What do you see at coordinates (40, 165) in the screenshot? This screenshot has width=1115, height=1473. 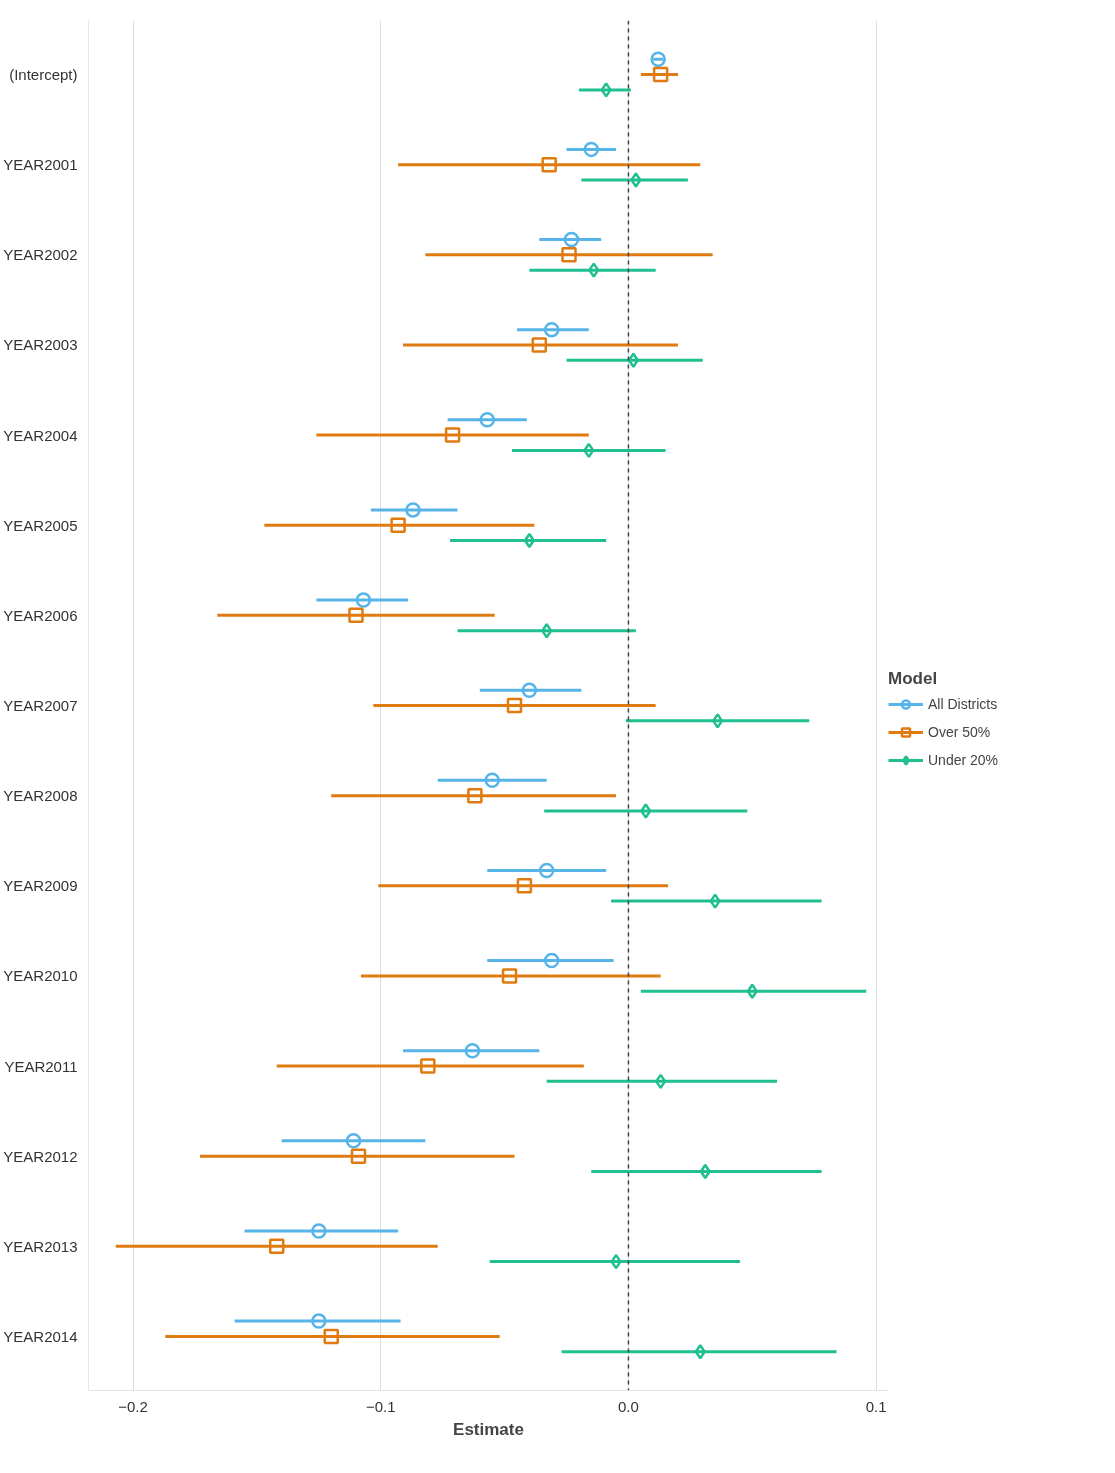 I see `y-tick-label: YEAR2001` at bounding box center [40, 165].